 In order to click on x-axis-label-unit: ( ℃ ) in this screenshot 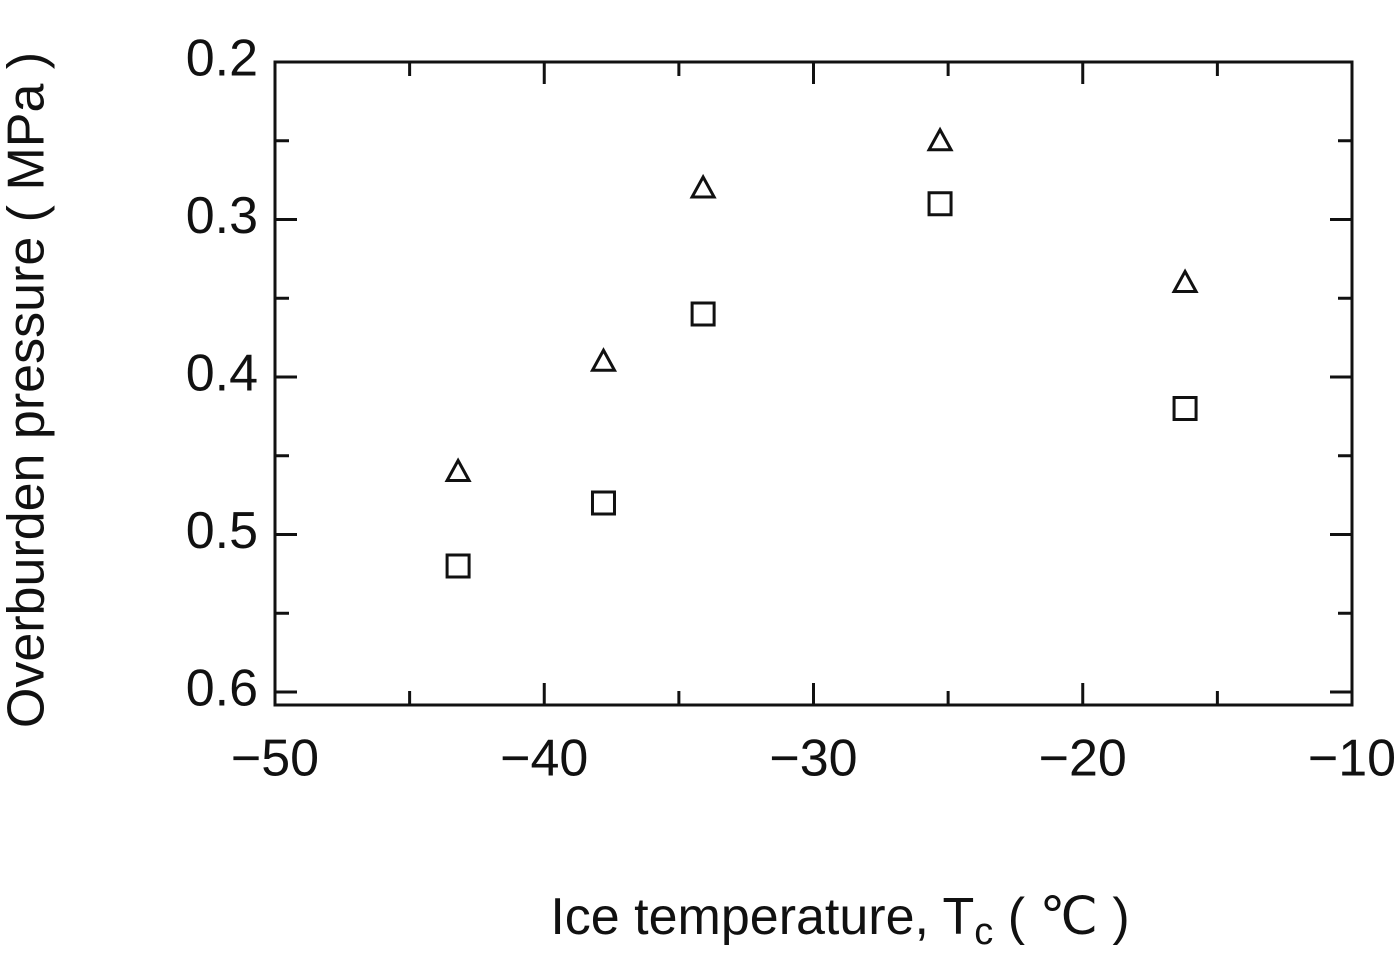, I will do `click(1061, 917)`.